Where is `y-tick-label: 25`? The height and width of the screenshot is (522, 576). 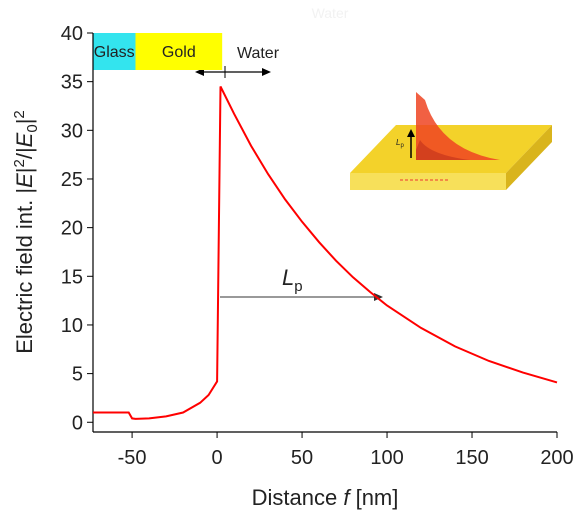 y-tick-label: 25 is located at coordinates (72, 180).